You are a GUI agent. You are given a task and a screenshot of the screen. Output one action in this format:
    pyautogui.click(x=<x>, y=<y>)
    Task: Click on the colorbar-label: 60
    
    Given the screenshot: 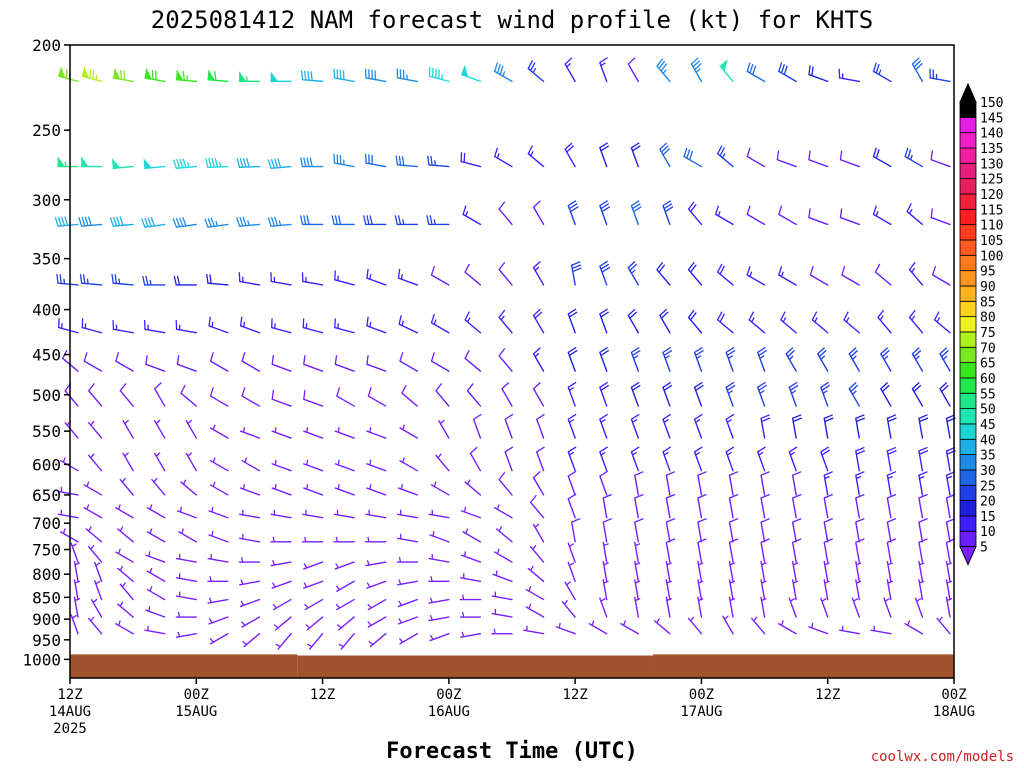 What is the action you would take?
    pyautogui.click(x=988, y=379)
    